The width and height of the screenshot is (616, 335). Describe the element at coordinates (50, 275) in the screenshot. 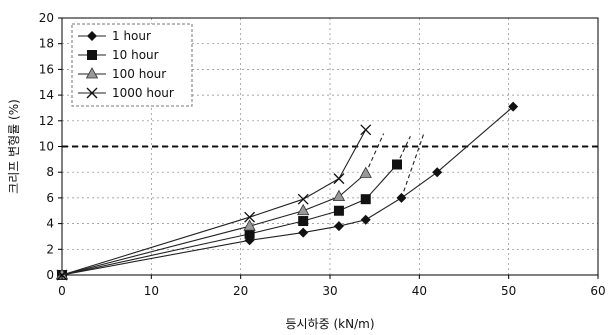

I see `y-tick-label: 0` at that location.